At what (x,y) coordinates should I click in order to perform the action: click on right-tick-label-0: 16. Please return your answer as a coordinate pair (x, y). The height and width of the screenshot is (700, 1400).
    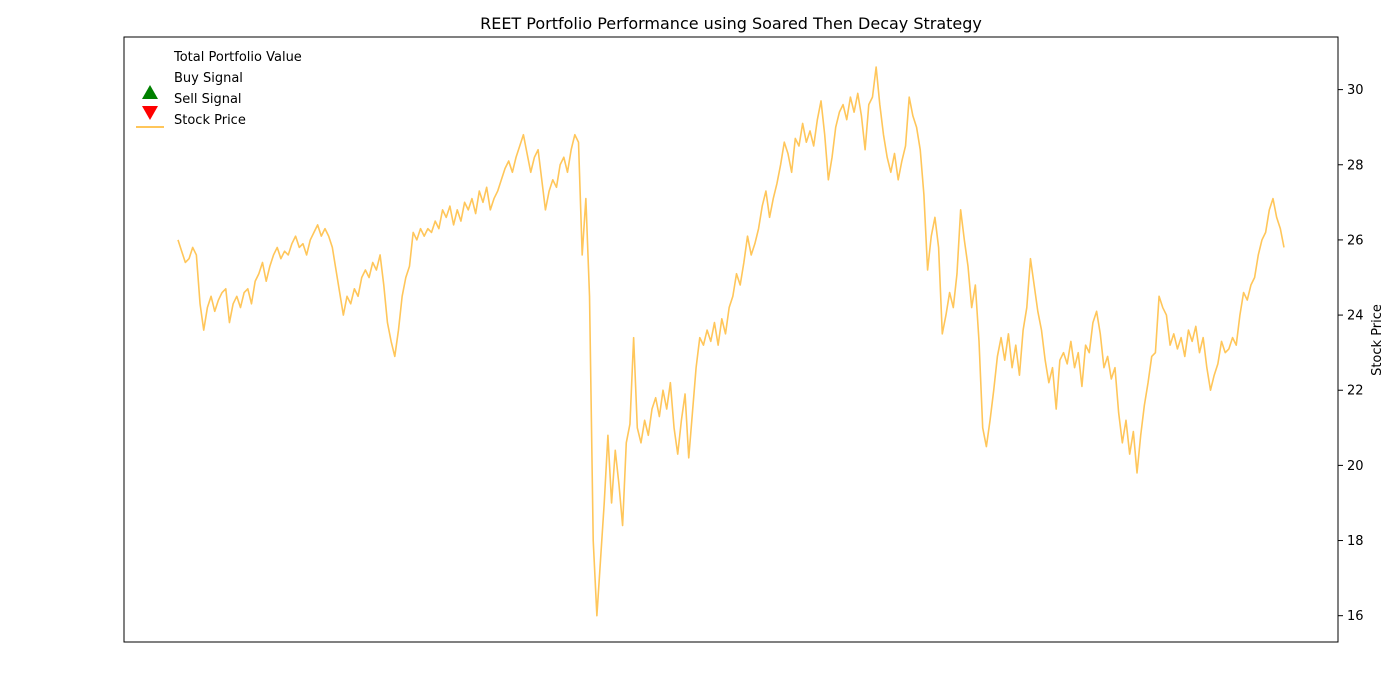
    Looking at the image, I should click on (1355, 616).